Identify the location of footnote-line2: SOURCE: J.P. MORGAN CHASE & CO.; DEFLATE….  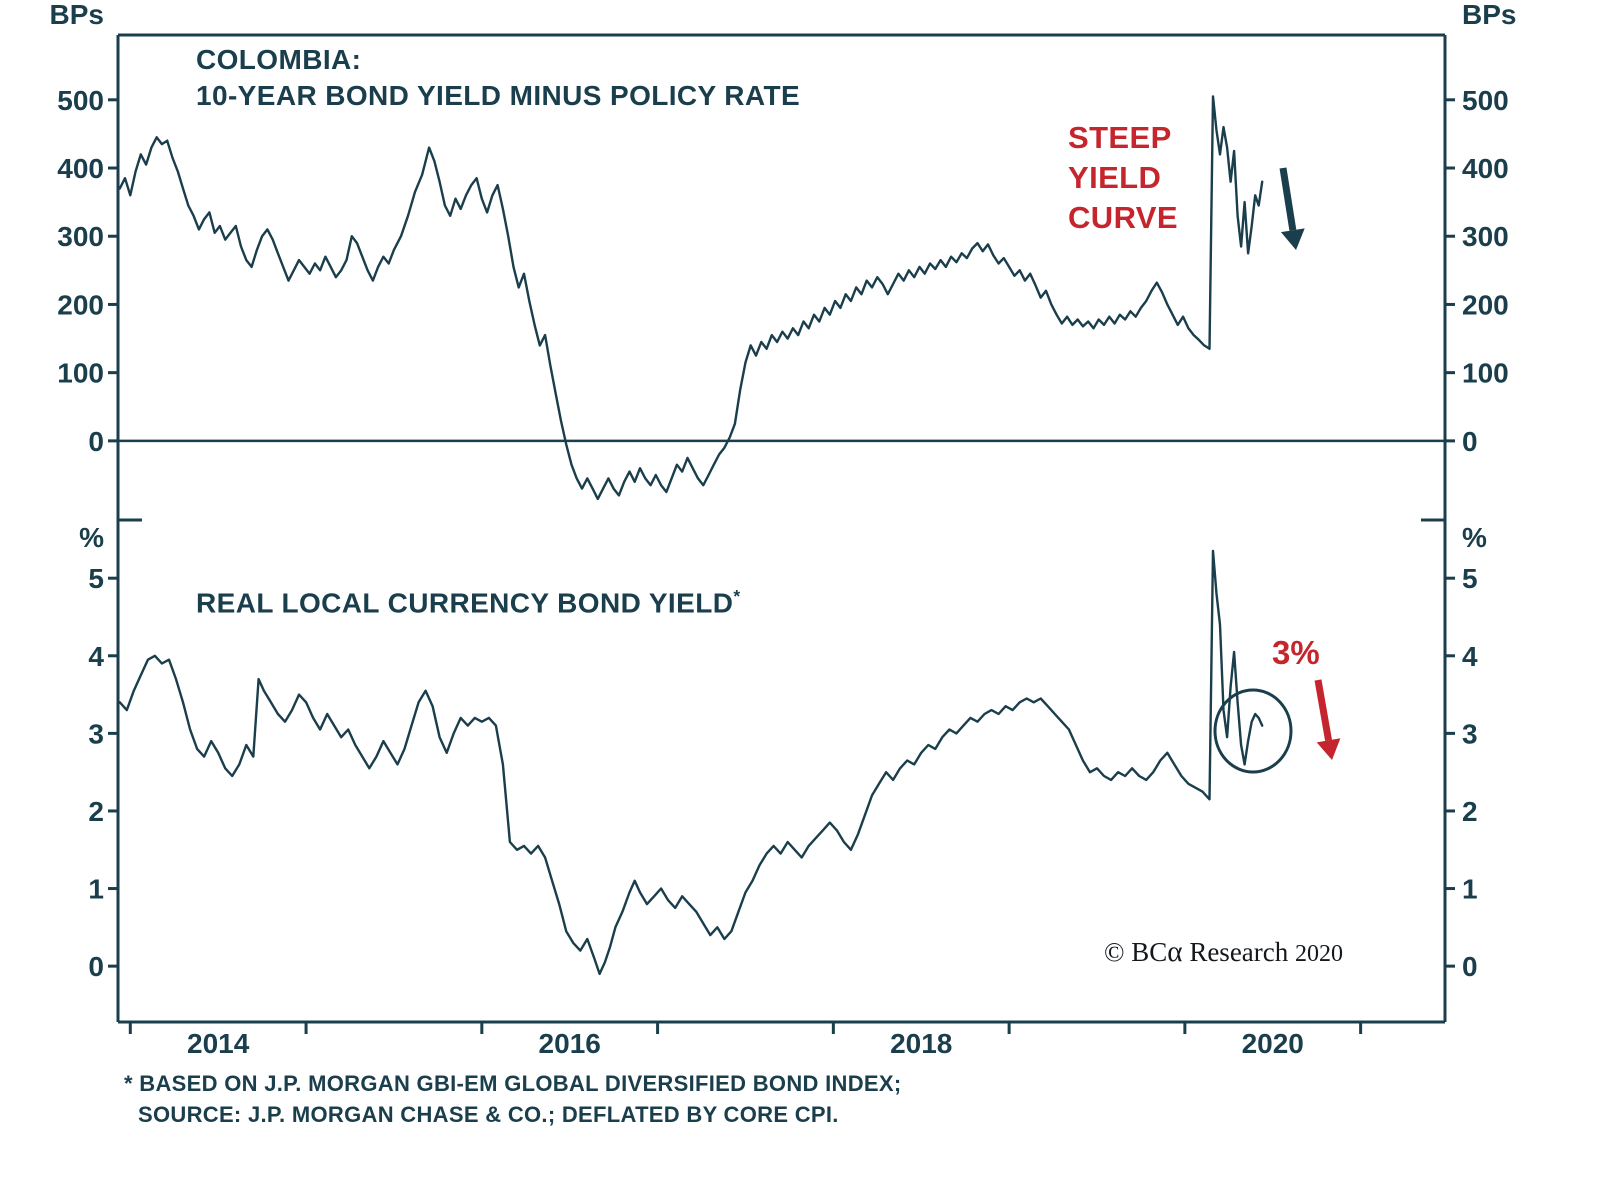
(488, 1114).